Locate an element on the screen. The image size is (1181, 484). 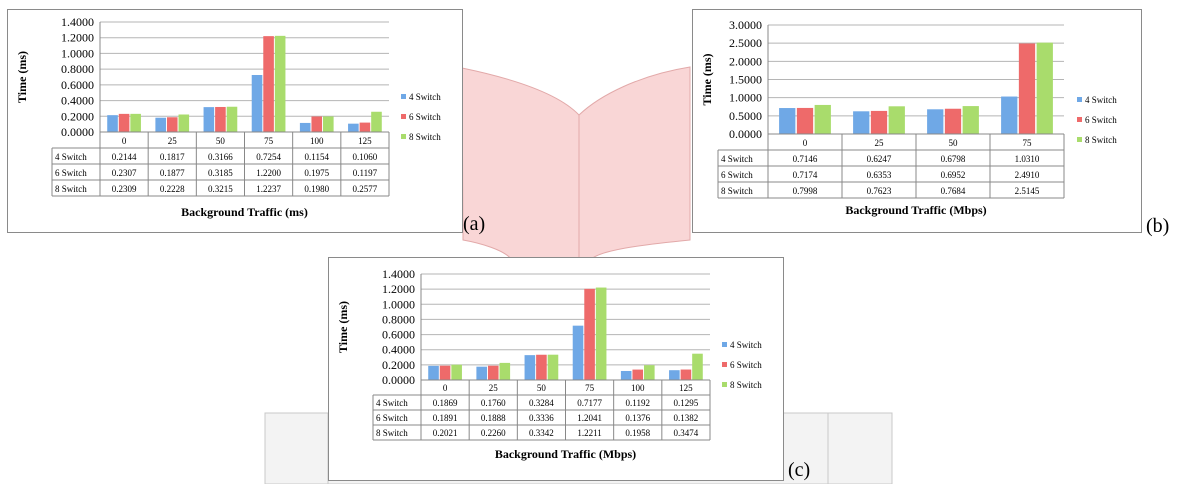
panel-label-b: (b) is located at coordinates (1158, 226).